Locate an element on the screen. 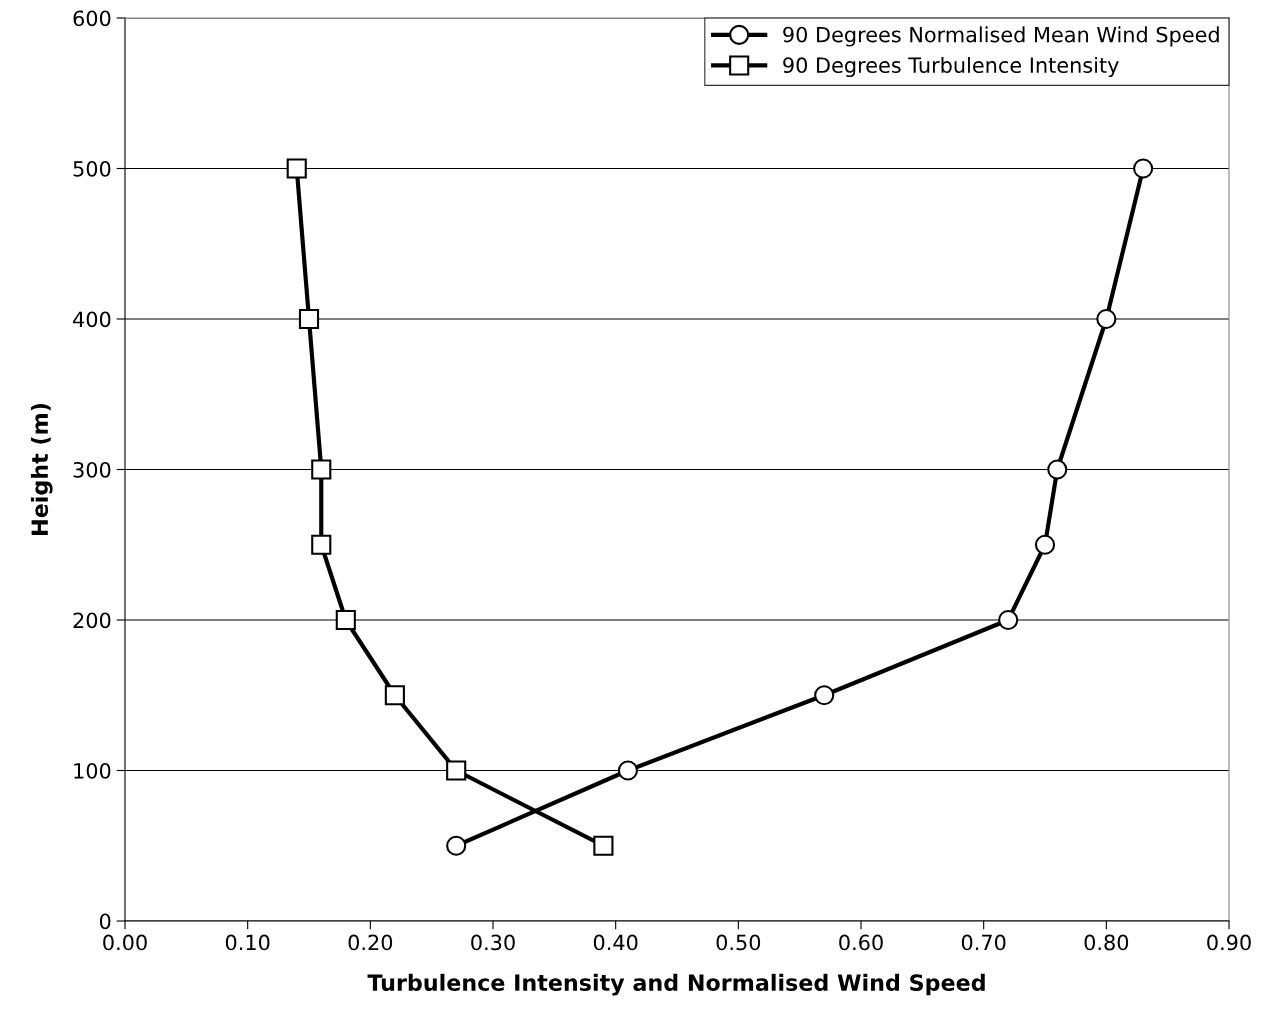  x-tick-label: 0.10 is located at coordinates (247, 942).